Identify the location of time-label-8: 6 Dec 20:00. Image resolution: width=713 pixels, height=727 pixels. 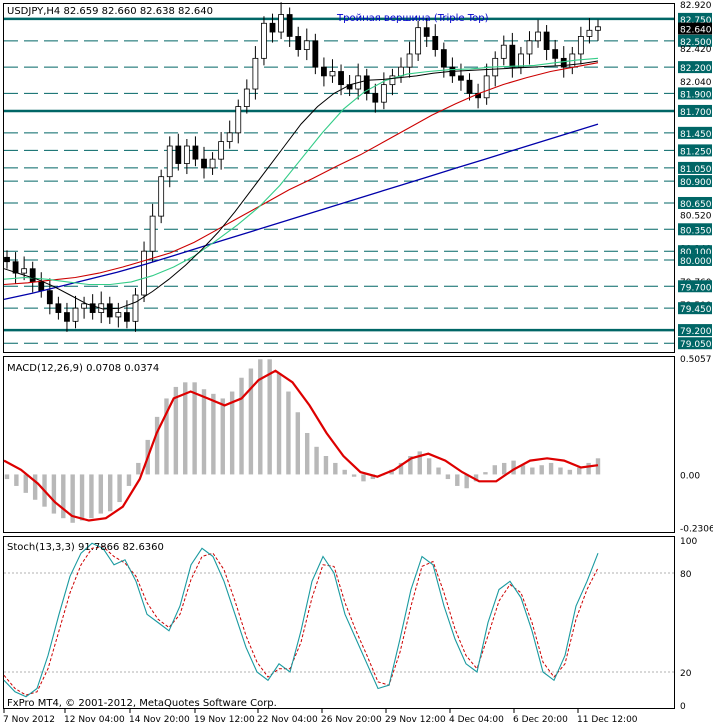
(540, 720).